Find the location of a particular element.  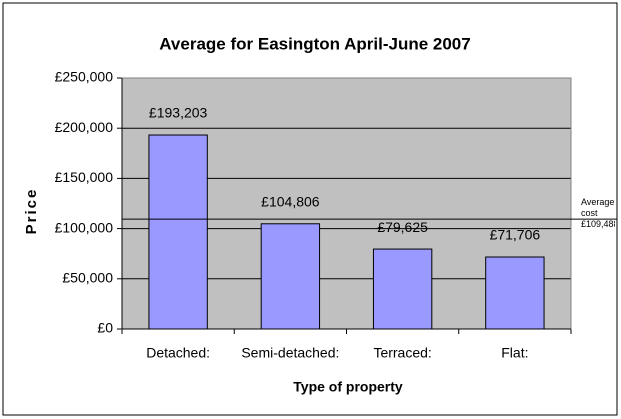

average-annotation: Average cost £109,488 is located at coordinates (598, 213).